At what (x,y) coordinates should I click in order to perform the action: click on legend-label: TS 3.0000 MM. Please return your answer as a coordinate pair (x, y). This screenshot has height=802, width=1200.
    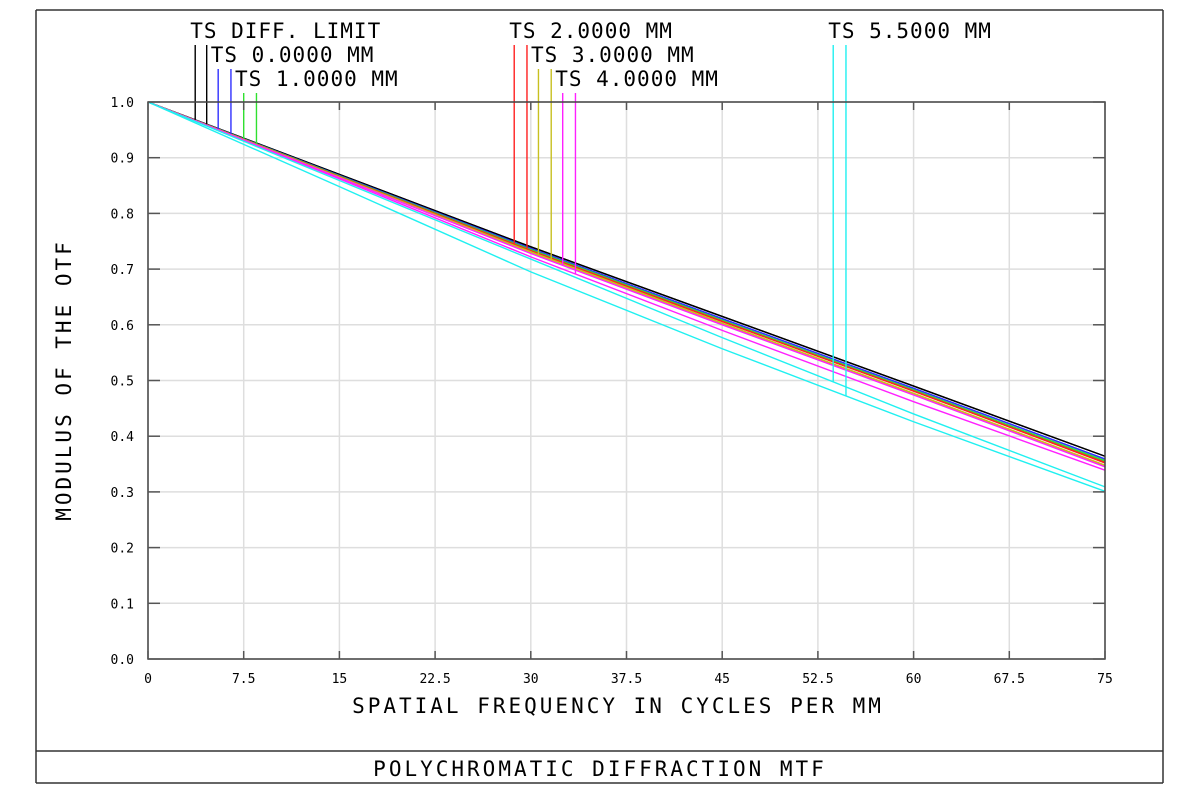
    Looking at the image, I should click on (613, 55).